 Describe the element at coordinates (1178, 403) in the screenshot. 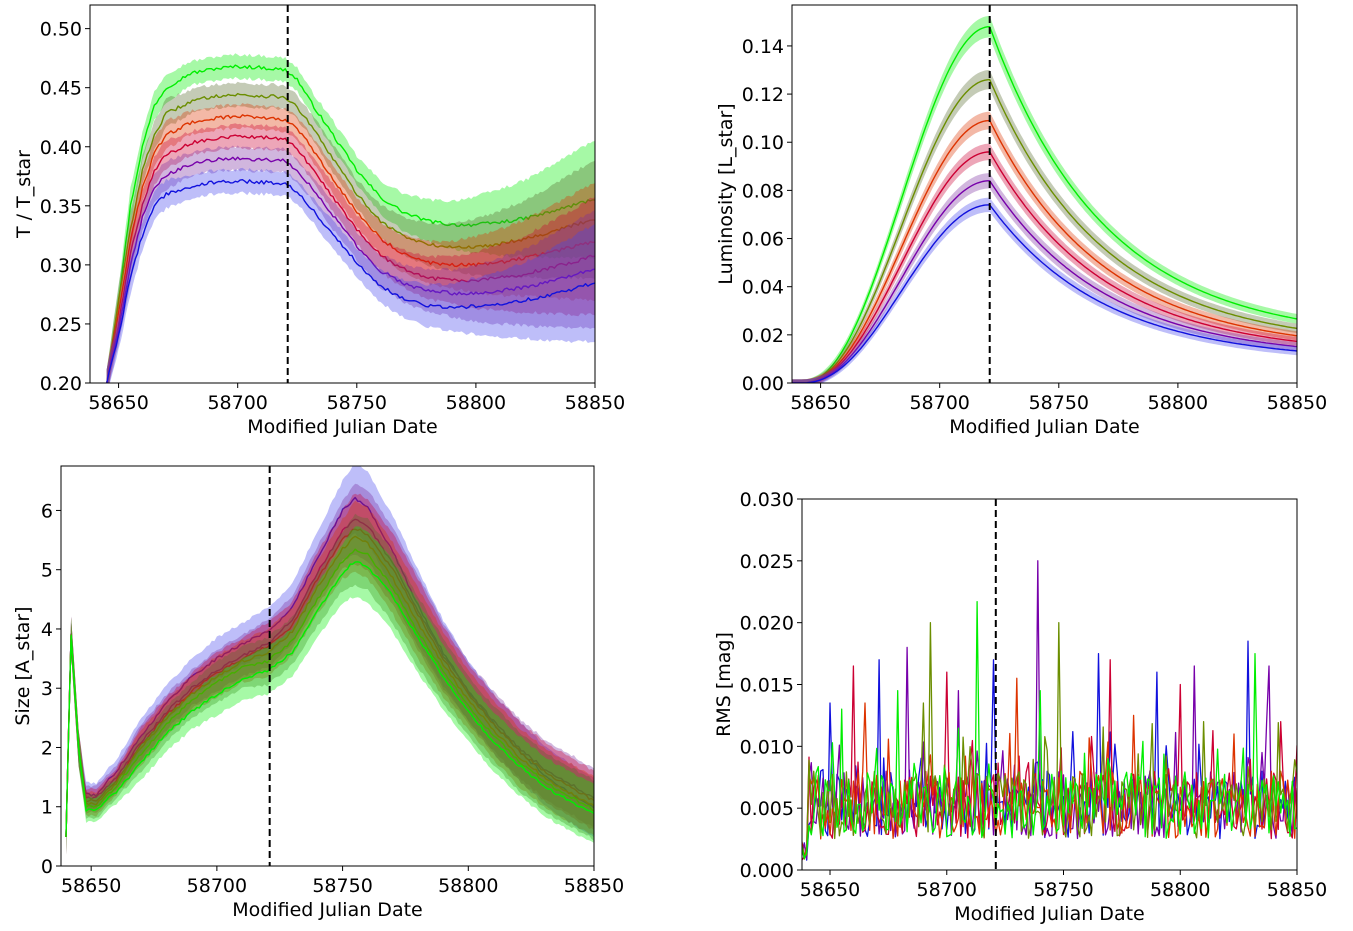

I see `luminosity-xtick-label: 58800` at that location.